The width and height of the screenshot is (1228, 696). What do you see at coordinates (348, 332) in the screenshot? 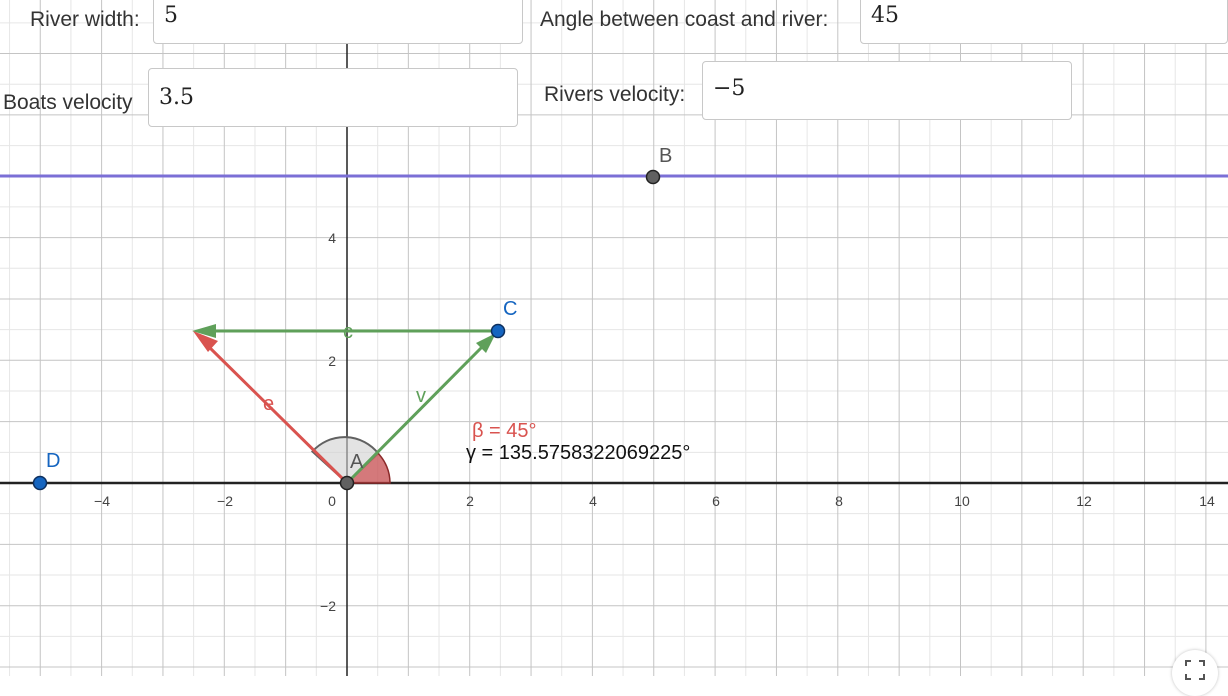
I see `vector-c-label: c` at bounding box center [348, 332].